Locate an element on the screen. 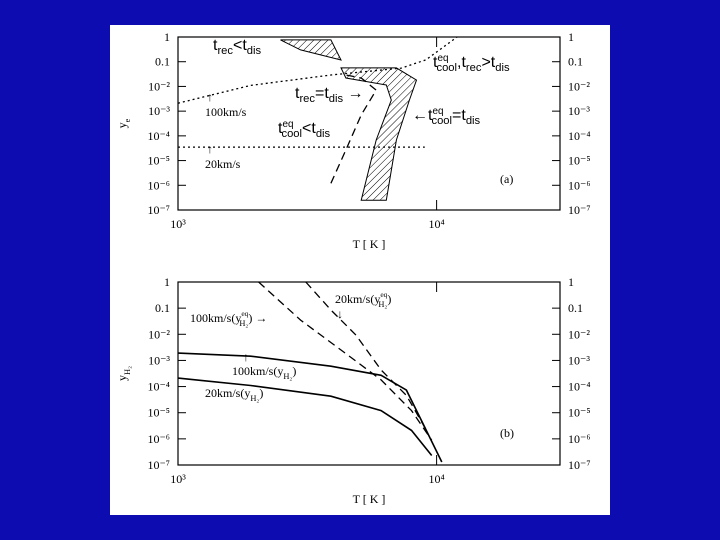  annotation: ←teq cool=tdis is located at coordinates (446, 116).